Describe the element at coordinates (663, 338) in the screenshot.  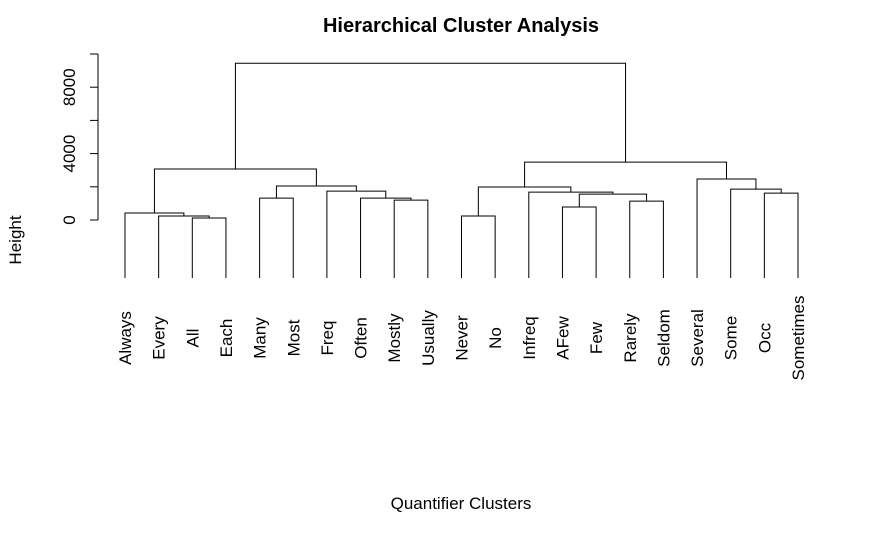
I see `leaf-label: Seldom` at that location.